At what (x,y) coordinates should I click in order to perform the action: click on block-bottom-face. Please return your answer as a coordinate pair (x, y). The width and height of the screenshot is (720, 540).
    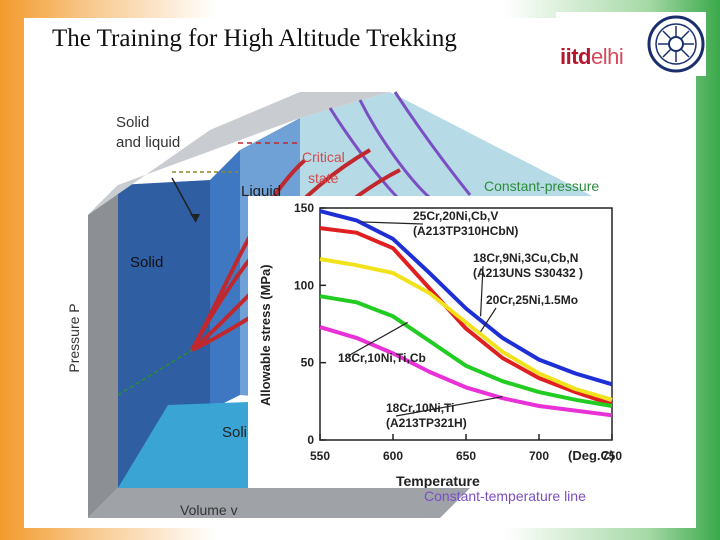
    Looking at the image, I should click on (279, 503).